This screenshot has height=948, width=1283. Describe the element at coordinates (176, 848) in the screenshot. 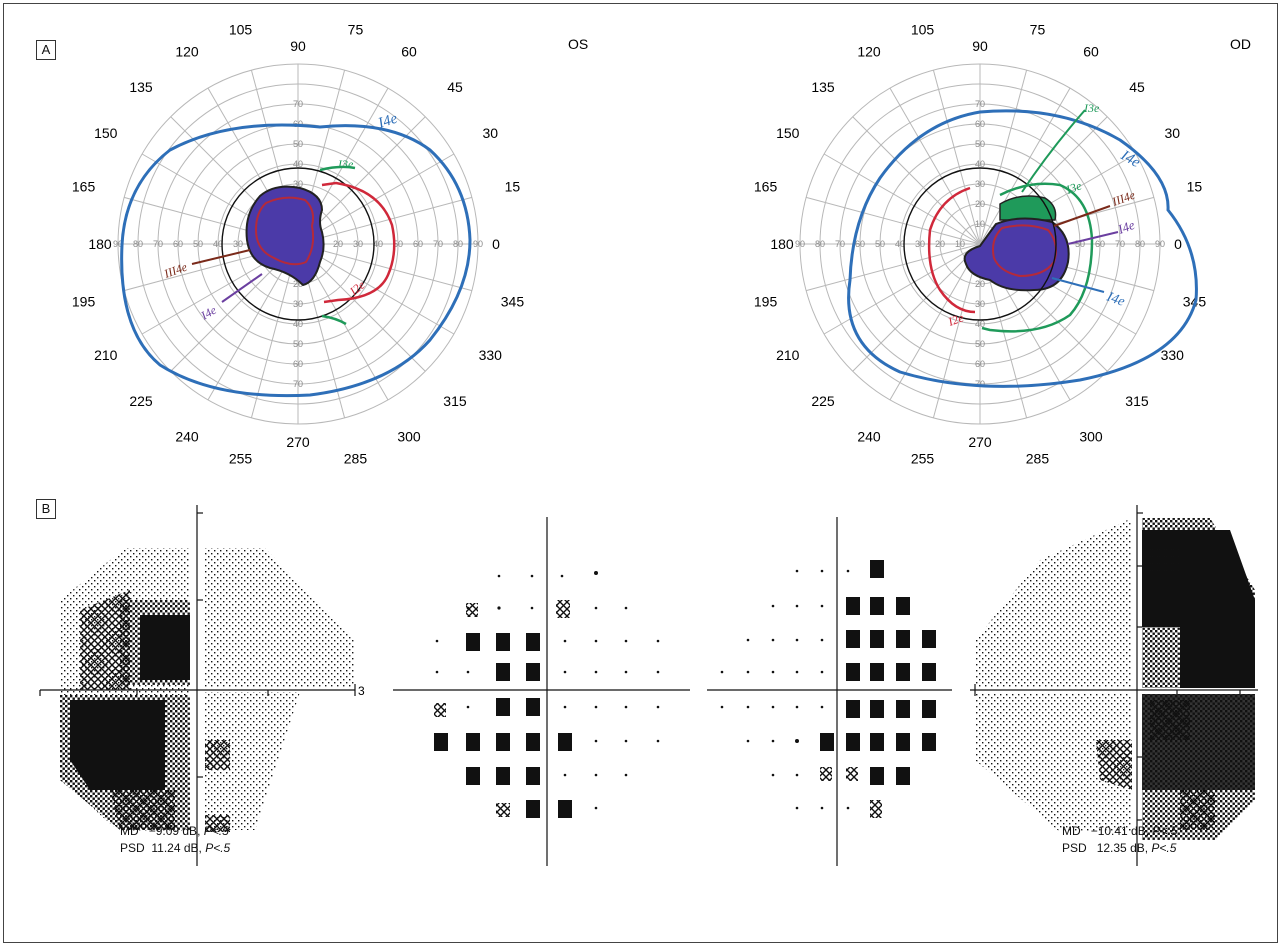

I see `psd-value-left: 11.24 dB,` at that location.